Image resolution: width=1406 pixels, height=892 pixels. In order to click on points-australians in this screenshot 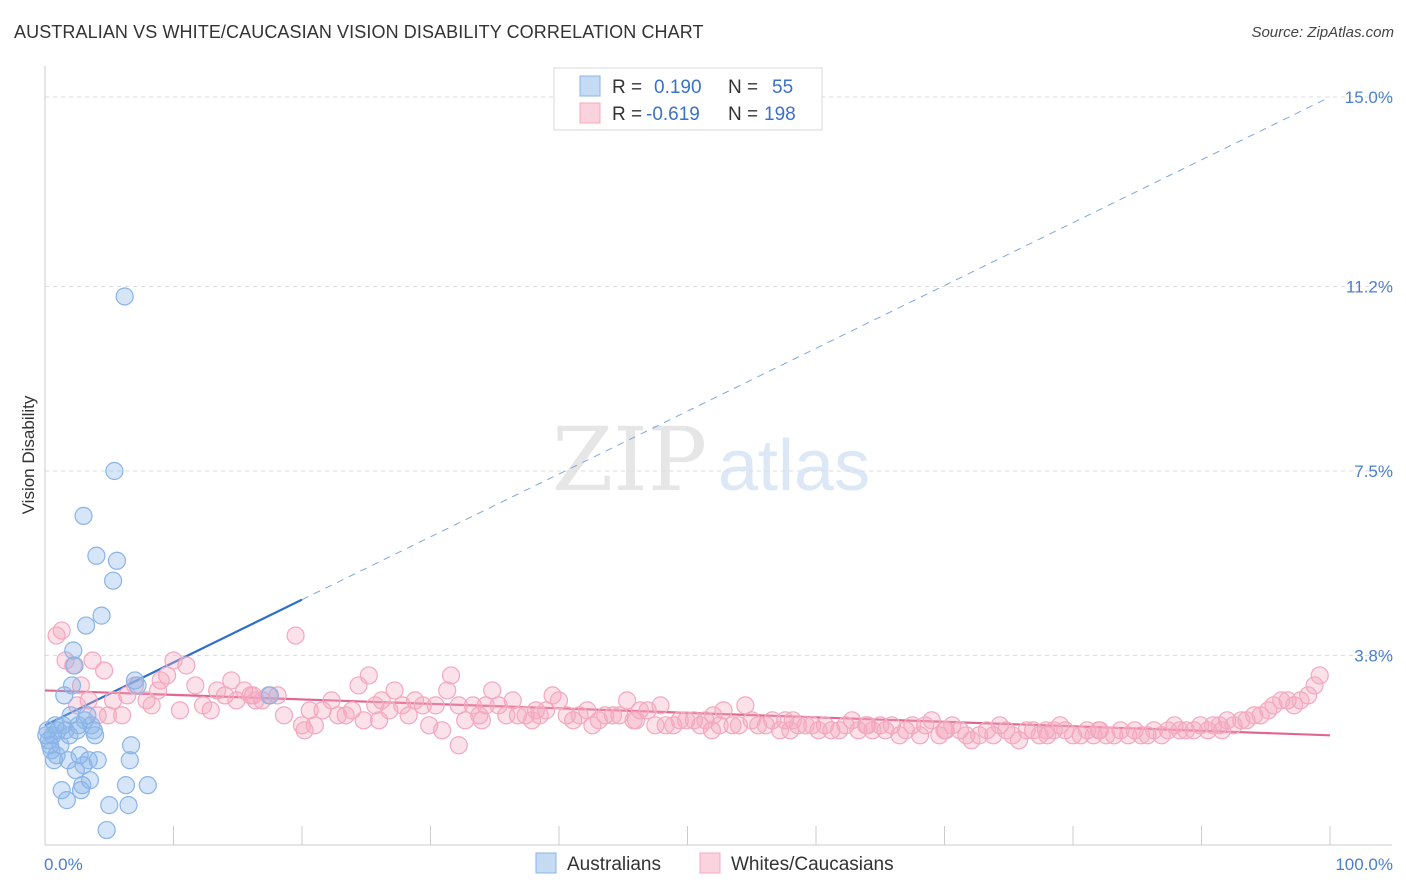, I will do `click(158, 563)`.